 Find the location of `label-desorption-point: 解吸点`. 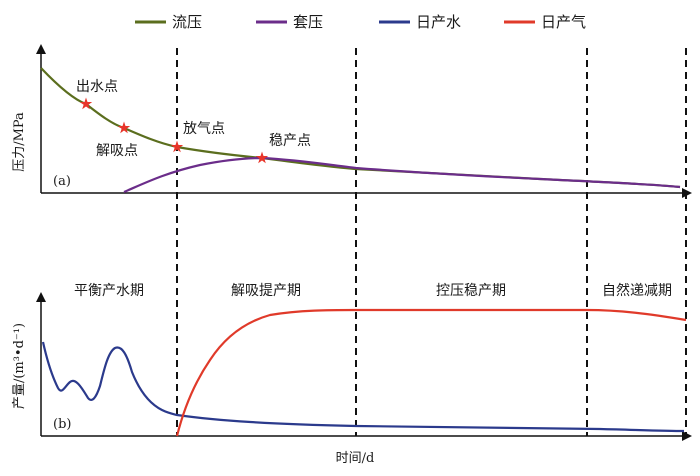

label-desorption-point: 解吸点 is located at coordinates (117, 151).